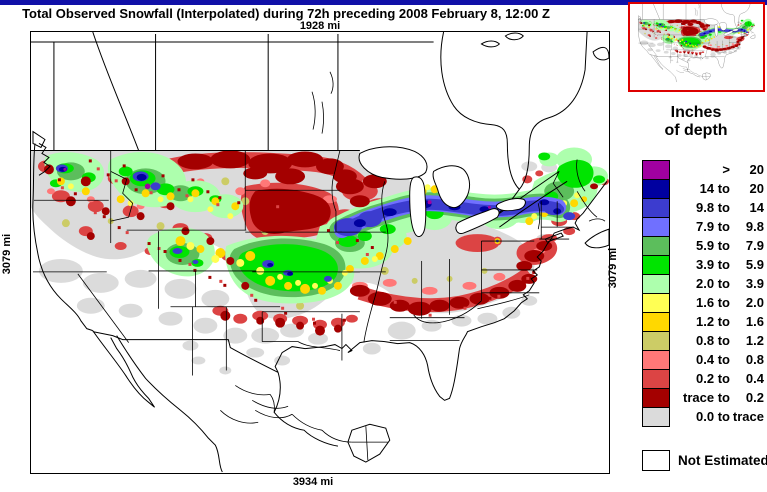 The image size is (767, 492). Describe the element at coordinates (756, 208) in the screenshot. I see `legend-range-to: 14` at that location.